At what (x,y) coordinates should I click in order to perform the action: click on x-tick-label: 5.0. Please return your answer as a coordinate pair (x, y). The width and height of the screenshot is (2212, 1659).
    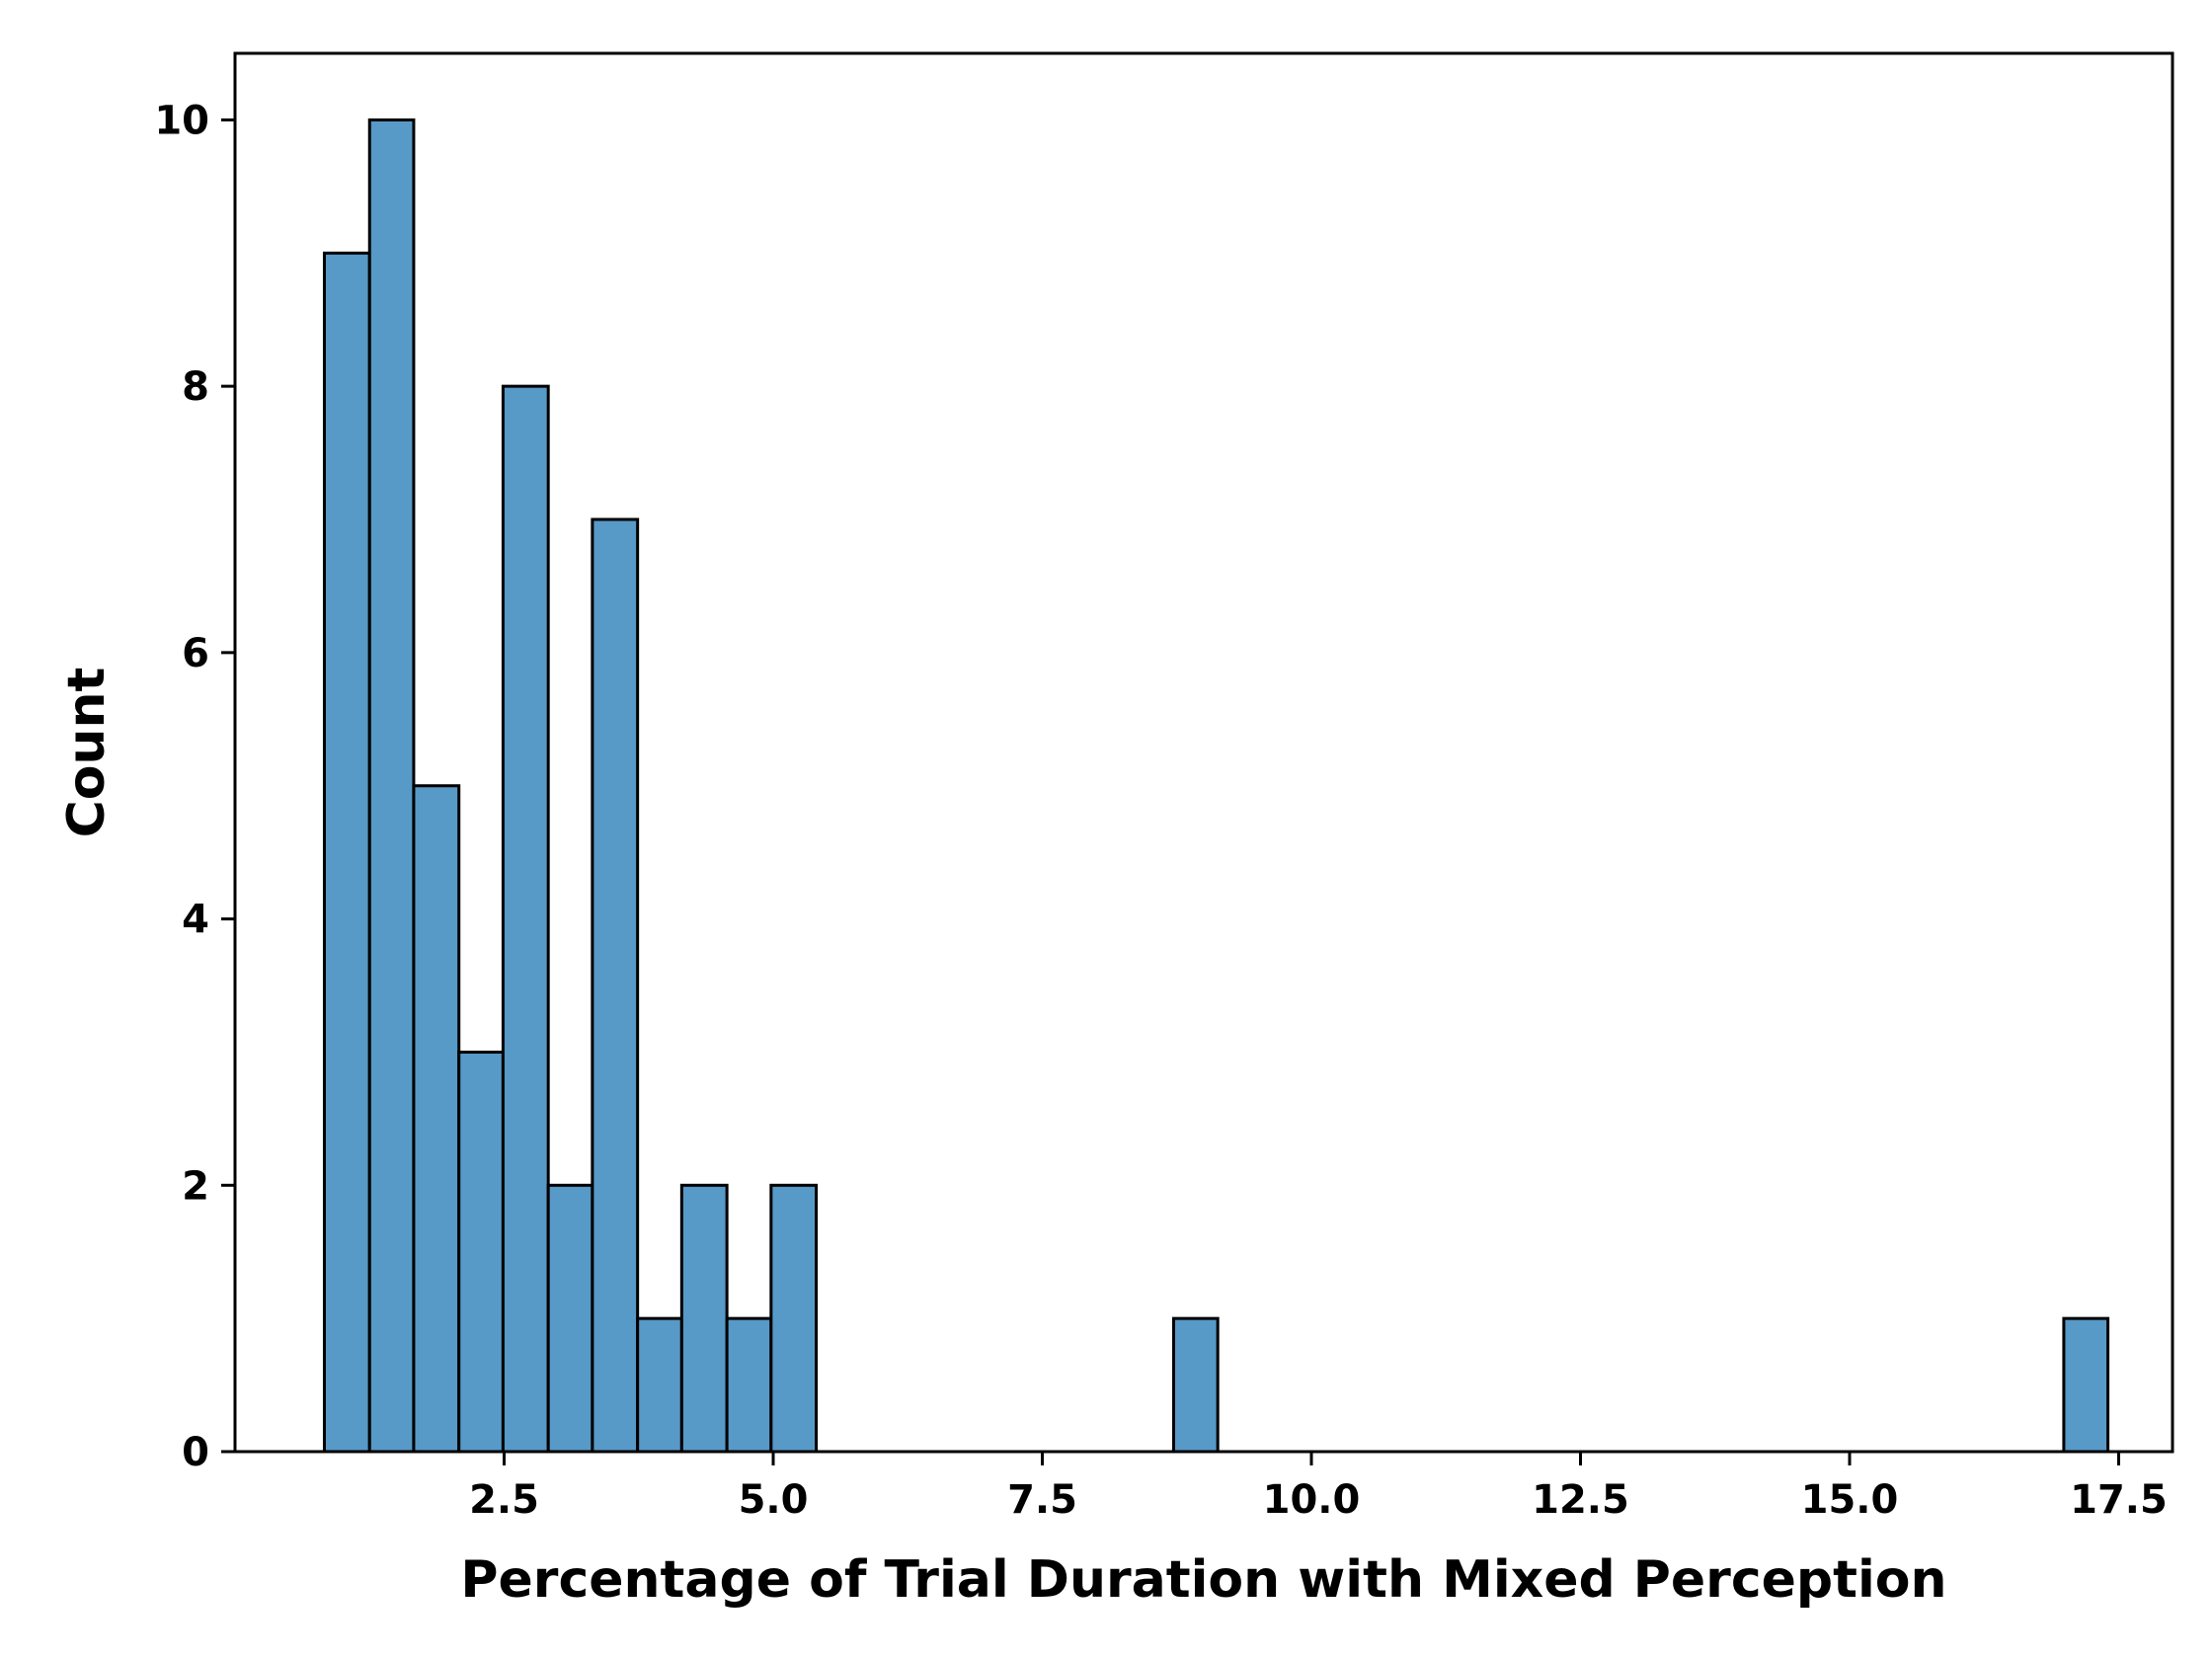
    Looking at the image, I should click on (774, 1500).